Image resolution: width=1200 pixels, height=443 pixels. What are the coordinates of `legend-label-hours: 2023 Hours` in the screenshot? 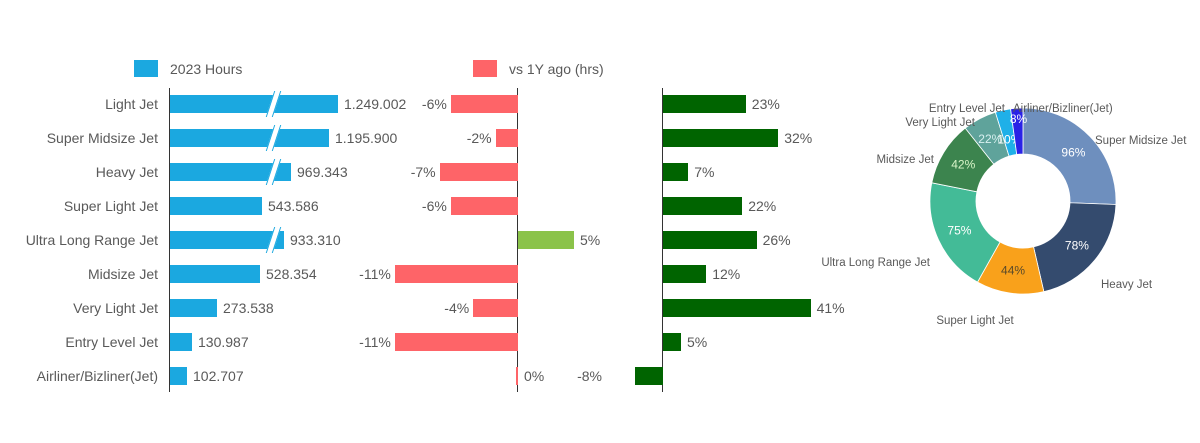 It's located at (206, 68).